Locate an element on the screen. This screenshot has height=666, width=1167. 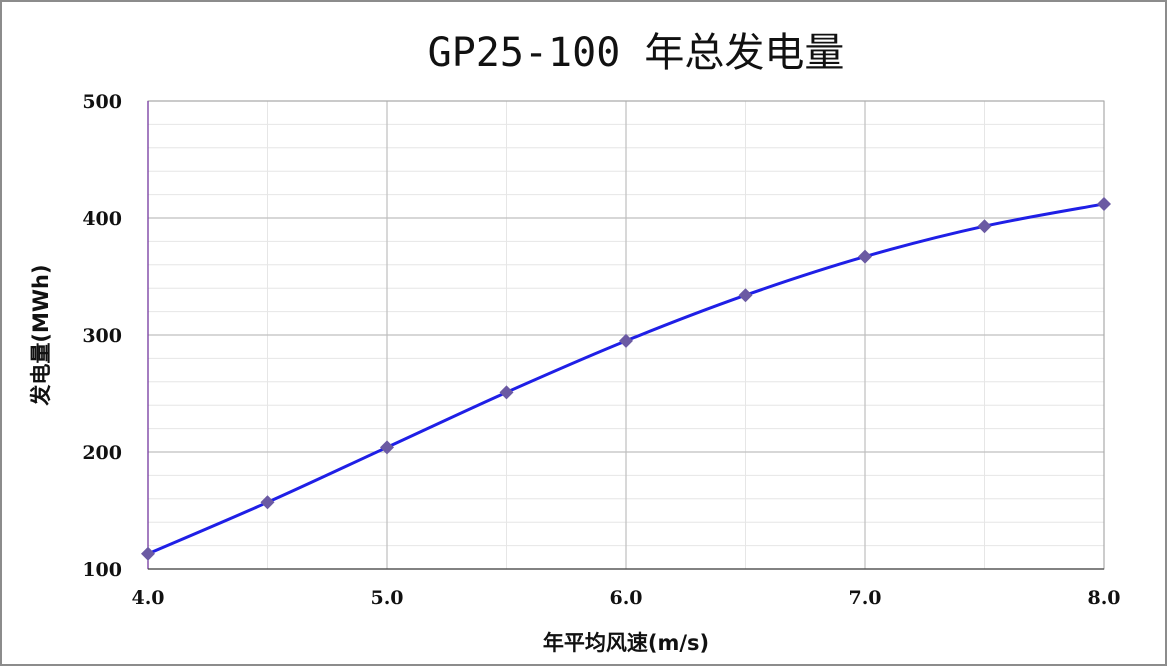
y-tick-label: 500 is located at coordinates (102, 102).